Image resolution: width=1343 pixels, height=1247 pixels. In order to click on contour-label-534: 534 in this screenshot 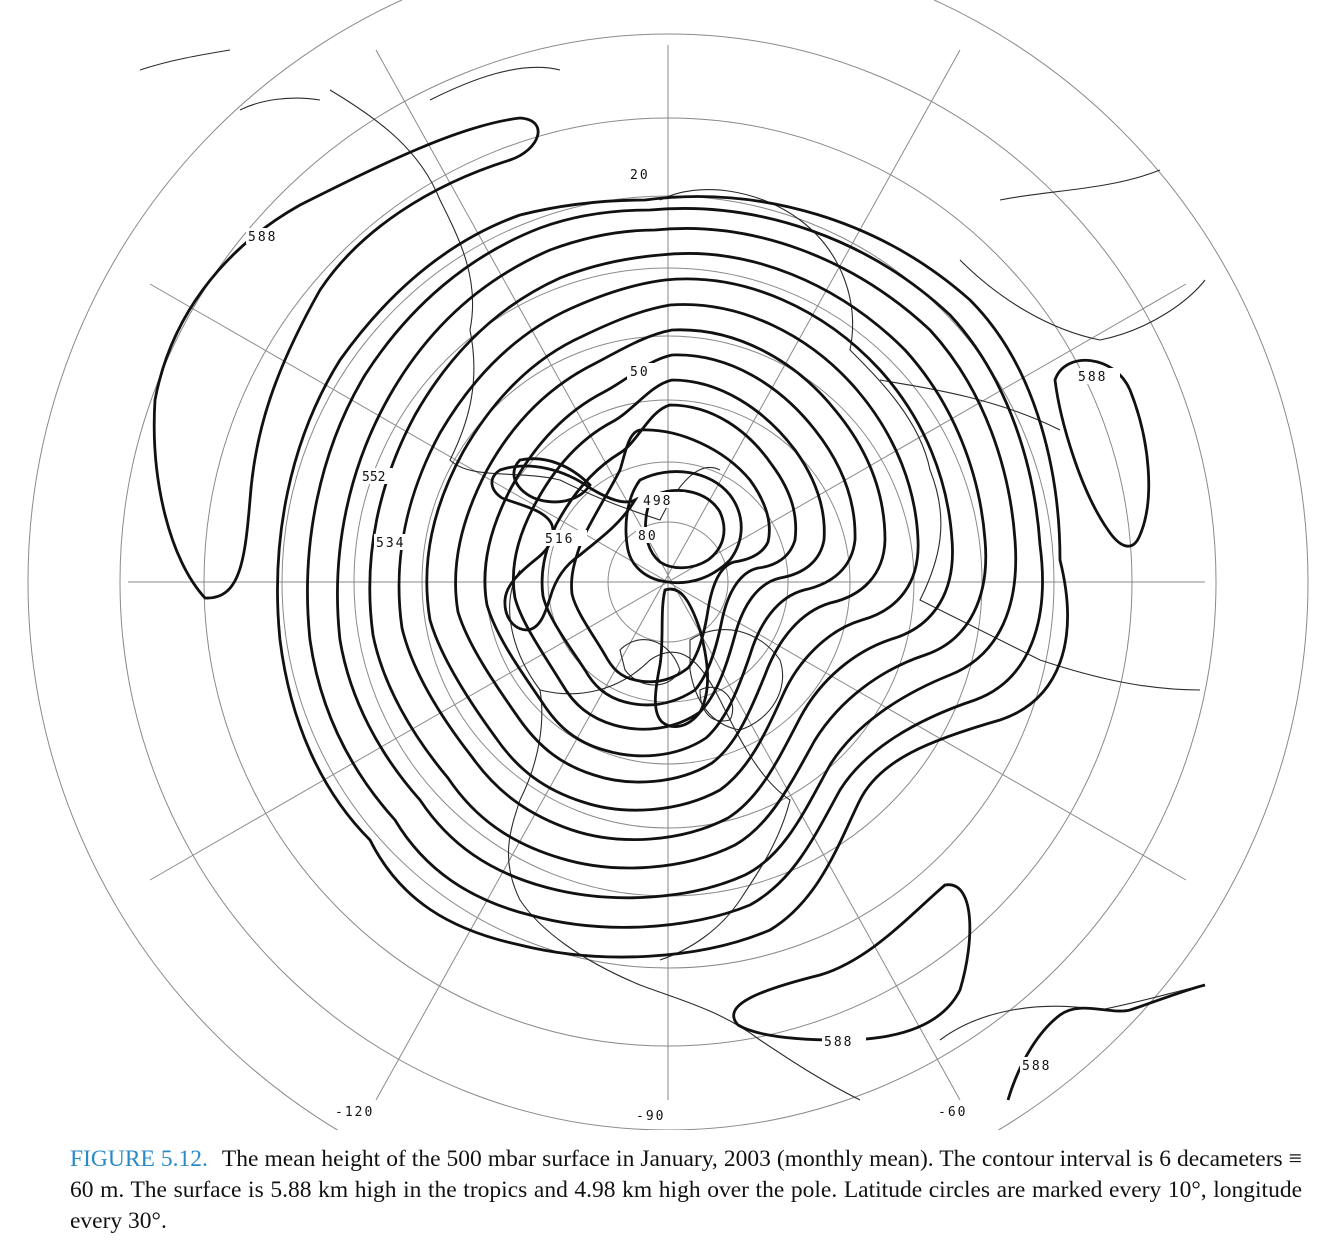, I will do `click(390, 543)`.